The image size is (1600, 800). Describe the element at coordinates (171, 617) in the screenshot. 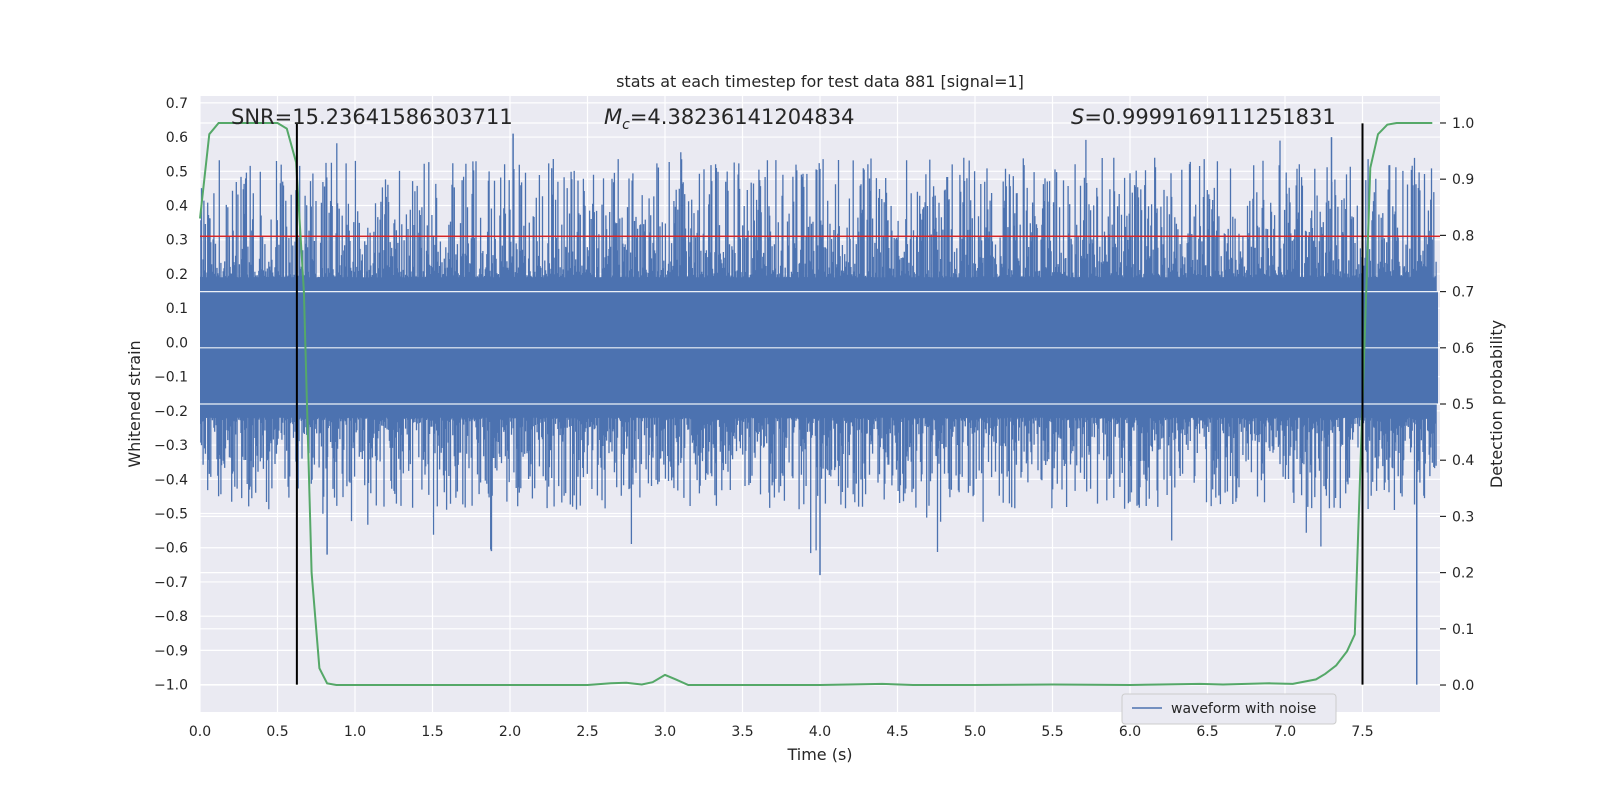

I see `y-tick-label: −0.8` at that location.